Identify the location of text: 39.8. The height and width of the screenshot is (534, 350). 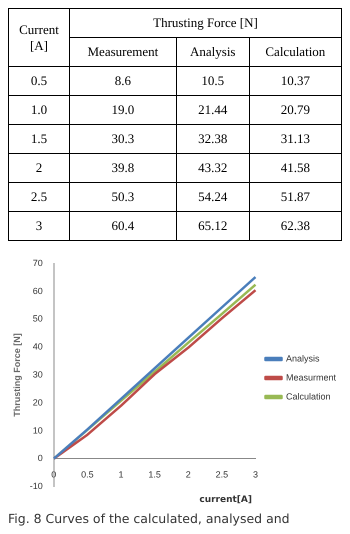
(123, 168).